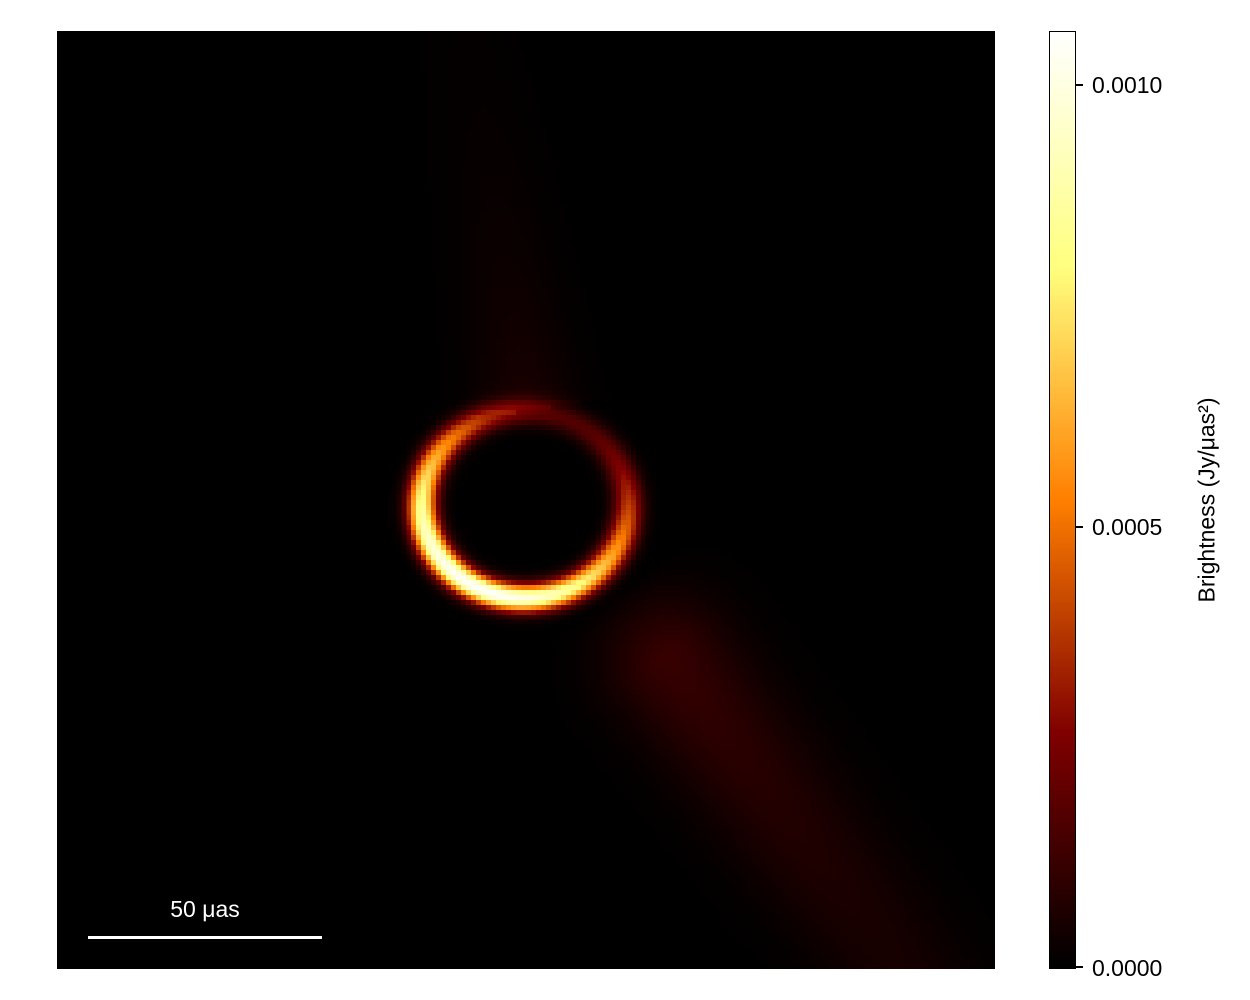 The image size is (1250, 1000). Describe the element at coordinates (1206, 500) in the screenshot. I see `colorbar-label: Brightness (Jy/μas²)` at that location.